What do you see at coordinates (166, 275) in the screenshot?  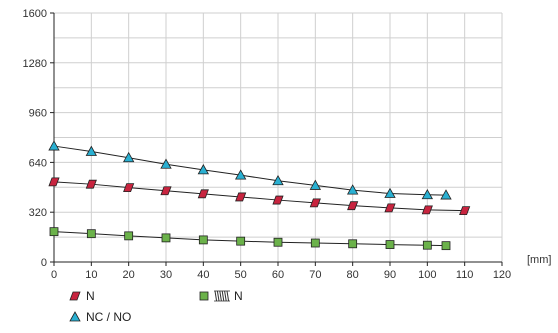 I see `x-tick-label: 30` at bounding box center [166, 275].